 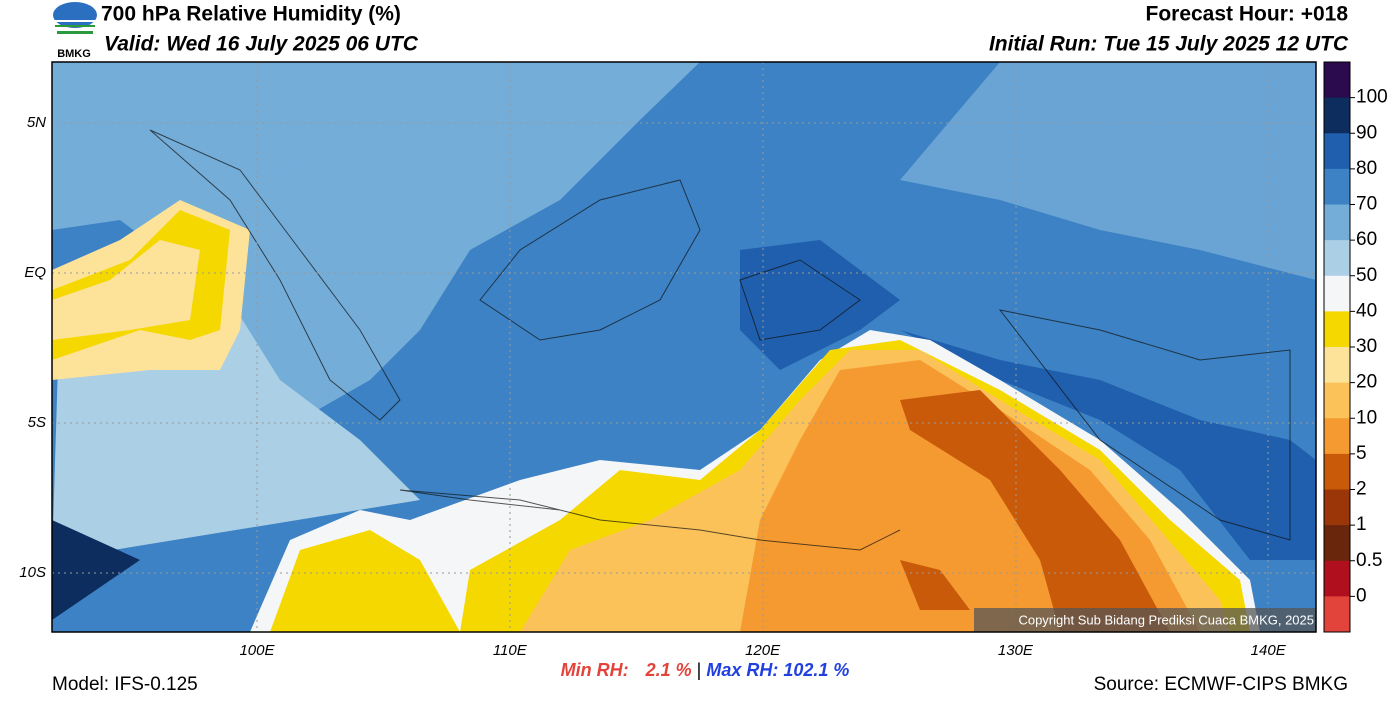 What do you see at coordinates (1366, 346) in the screenshot?
I see `colorbar-label: 30` at bounding box center [1366, 346].